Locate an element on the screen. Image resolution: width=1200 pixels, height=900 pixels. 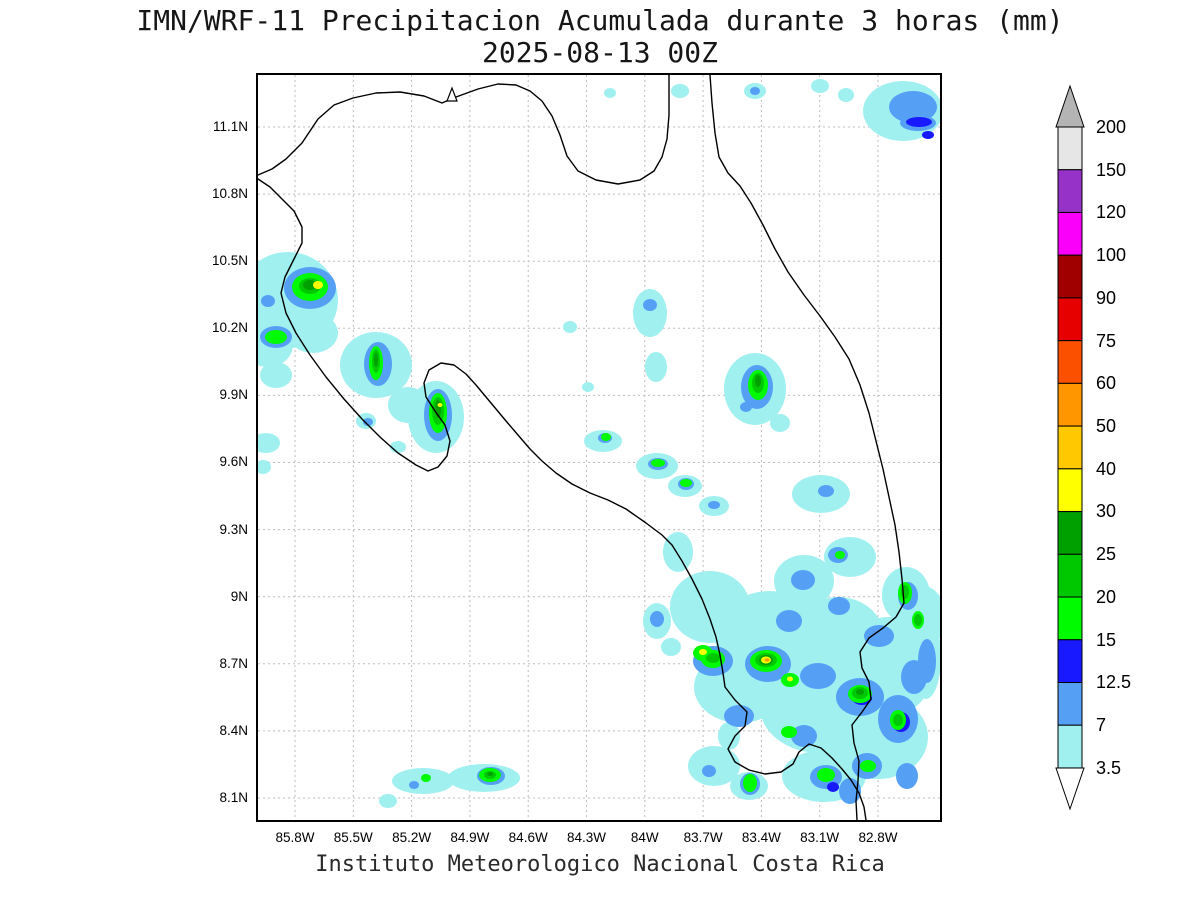
lon-tick-label: 85.8W is located at coordinates (295, 837).